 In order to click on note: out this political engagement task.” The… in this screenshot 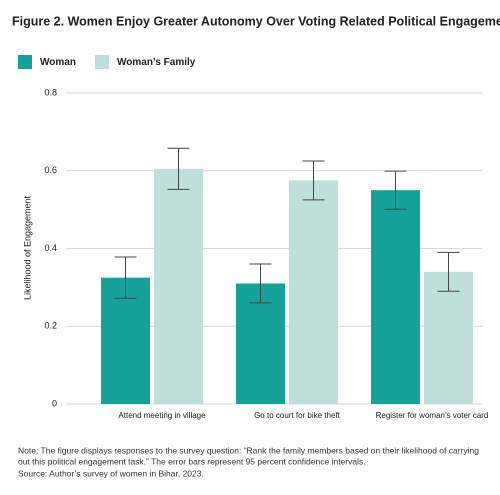, I will do `click(192, 461)`.